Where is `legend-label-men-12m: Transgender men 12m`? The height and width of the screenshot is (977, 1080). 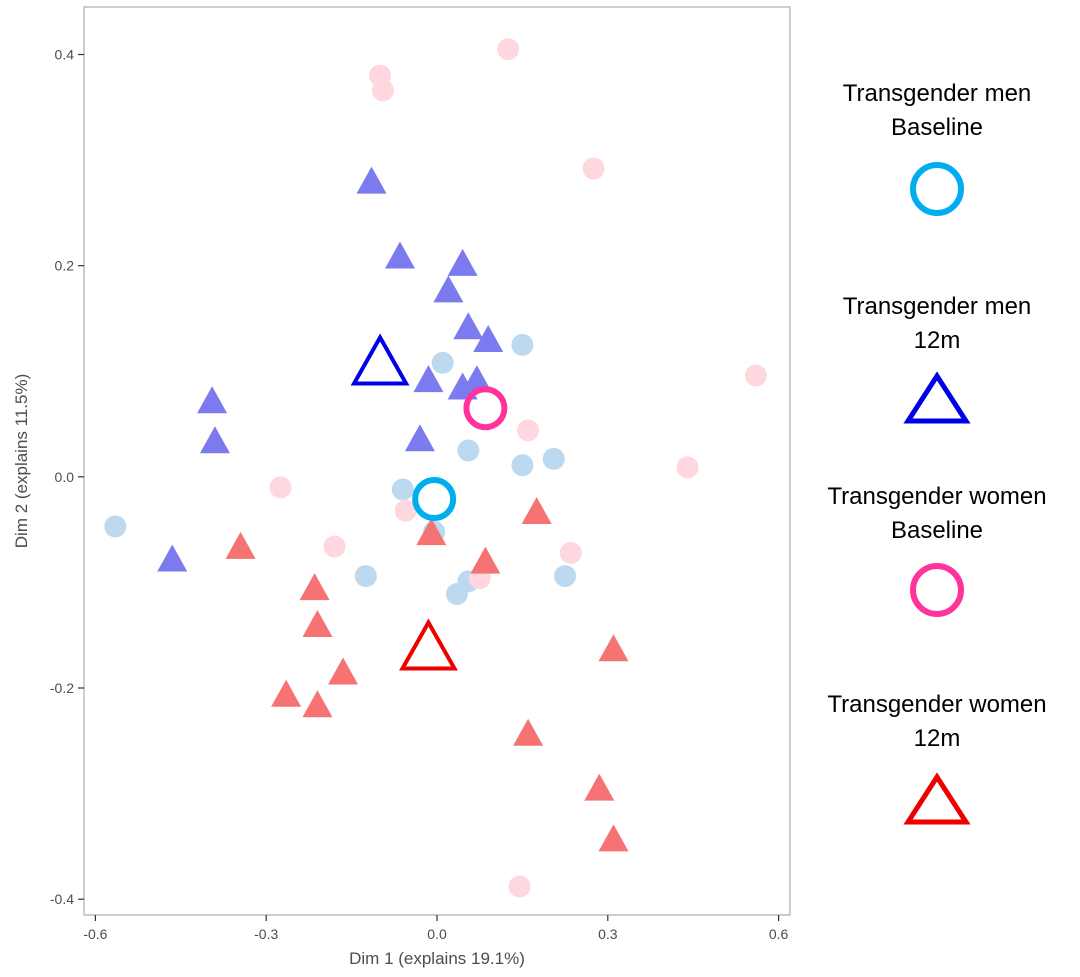
legend-label-men-12m: Transgender men 12m is located at coordinates (937, 324).